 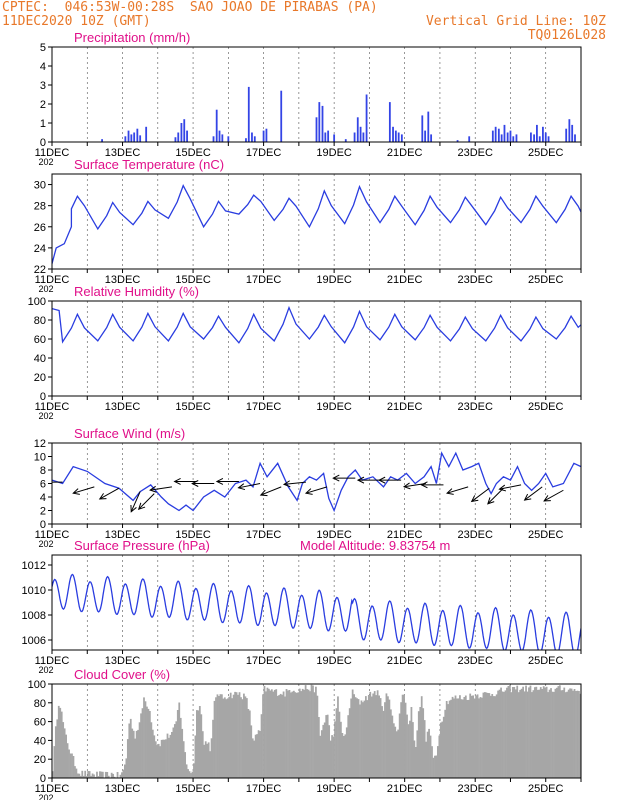 I want to click on grid-line-info: Vertical Grid Line: 10Z, so click(x=515, y=21).